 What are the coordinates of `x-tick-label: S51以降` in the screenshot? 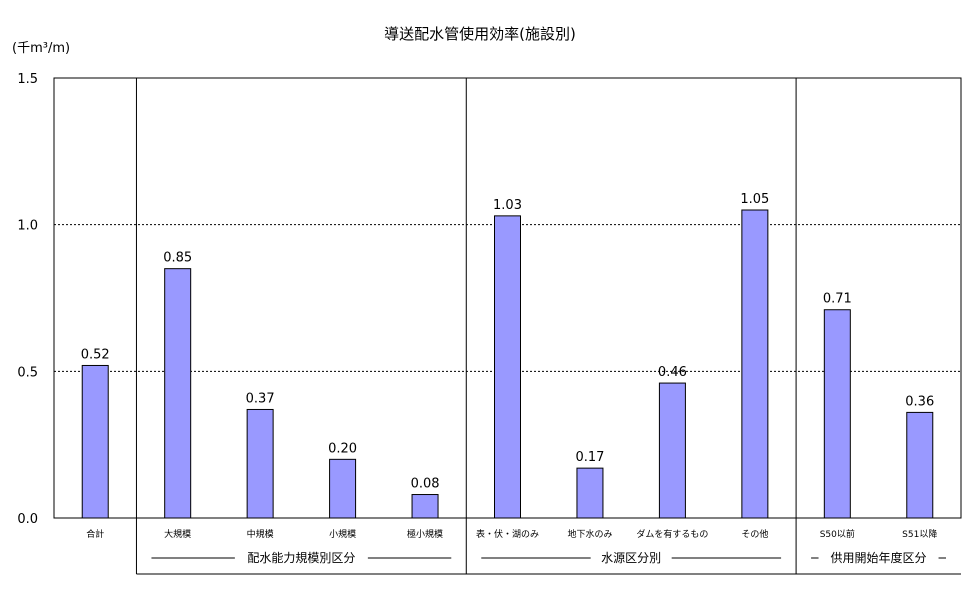 It's located at (919, 534).